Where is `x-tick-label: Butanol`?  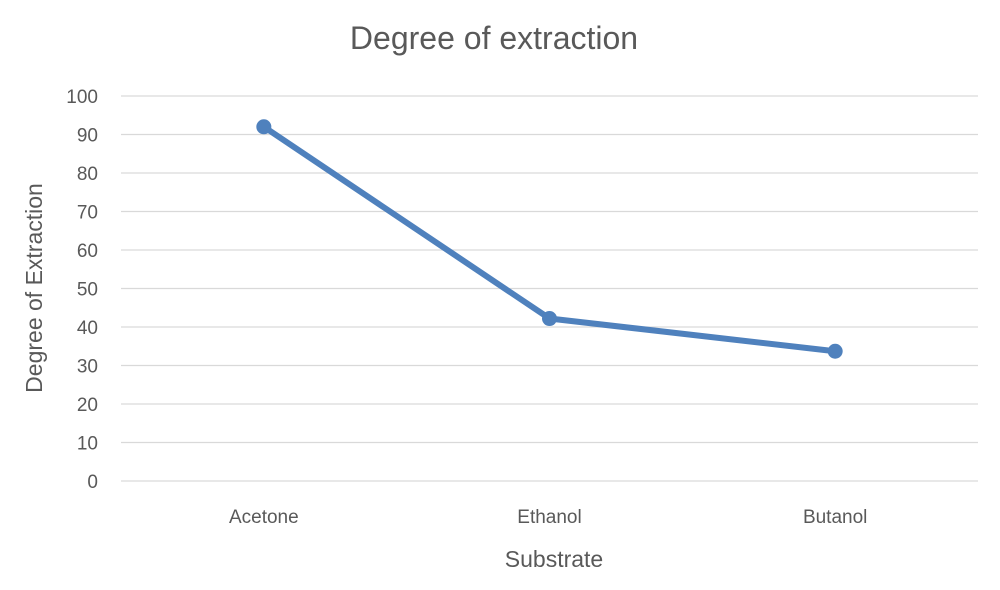
x-tick-label: Butanol is located at coordinates (835, 517).